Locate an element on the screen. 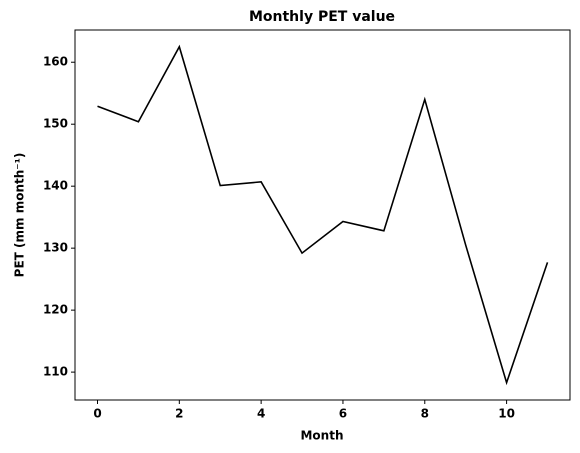 This screenshot has height=453, width=580. chart-title: Monthly PET value is located at coordinates (322, 17).